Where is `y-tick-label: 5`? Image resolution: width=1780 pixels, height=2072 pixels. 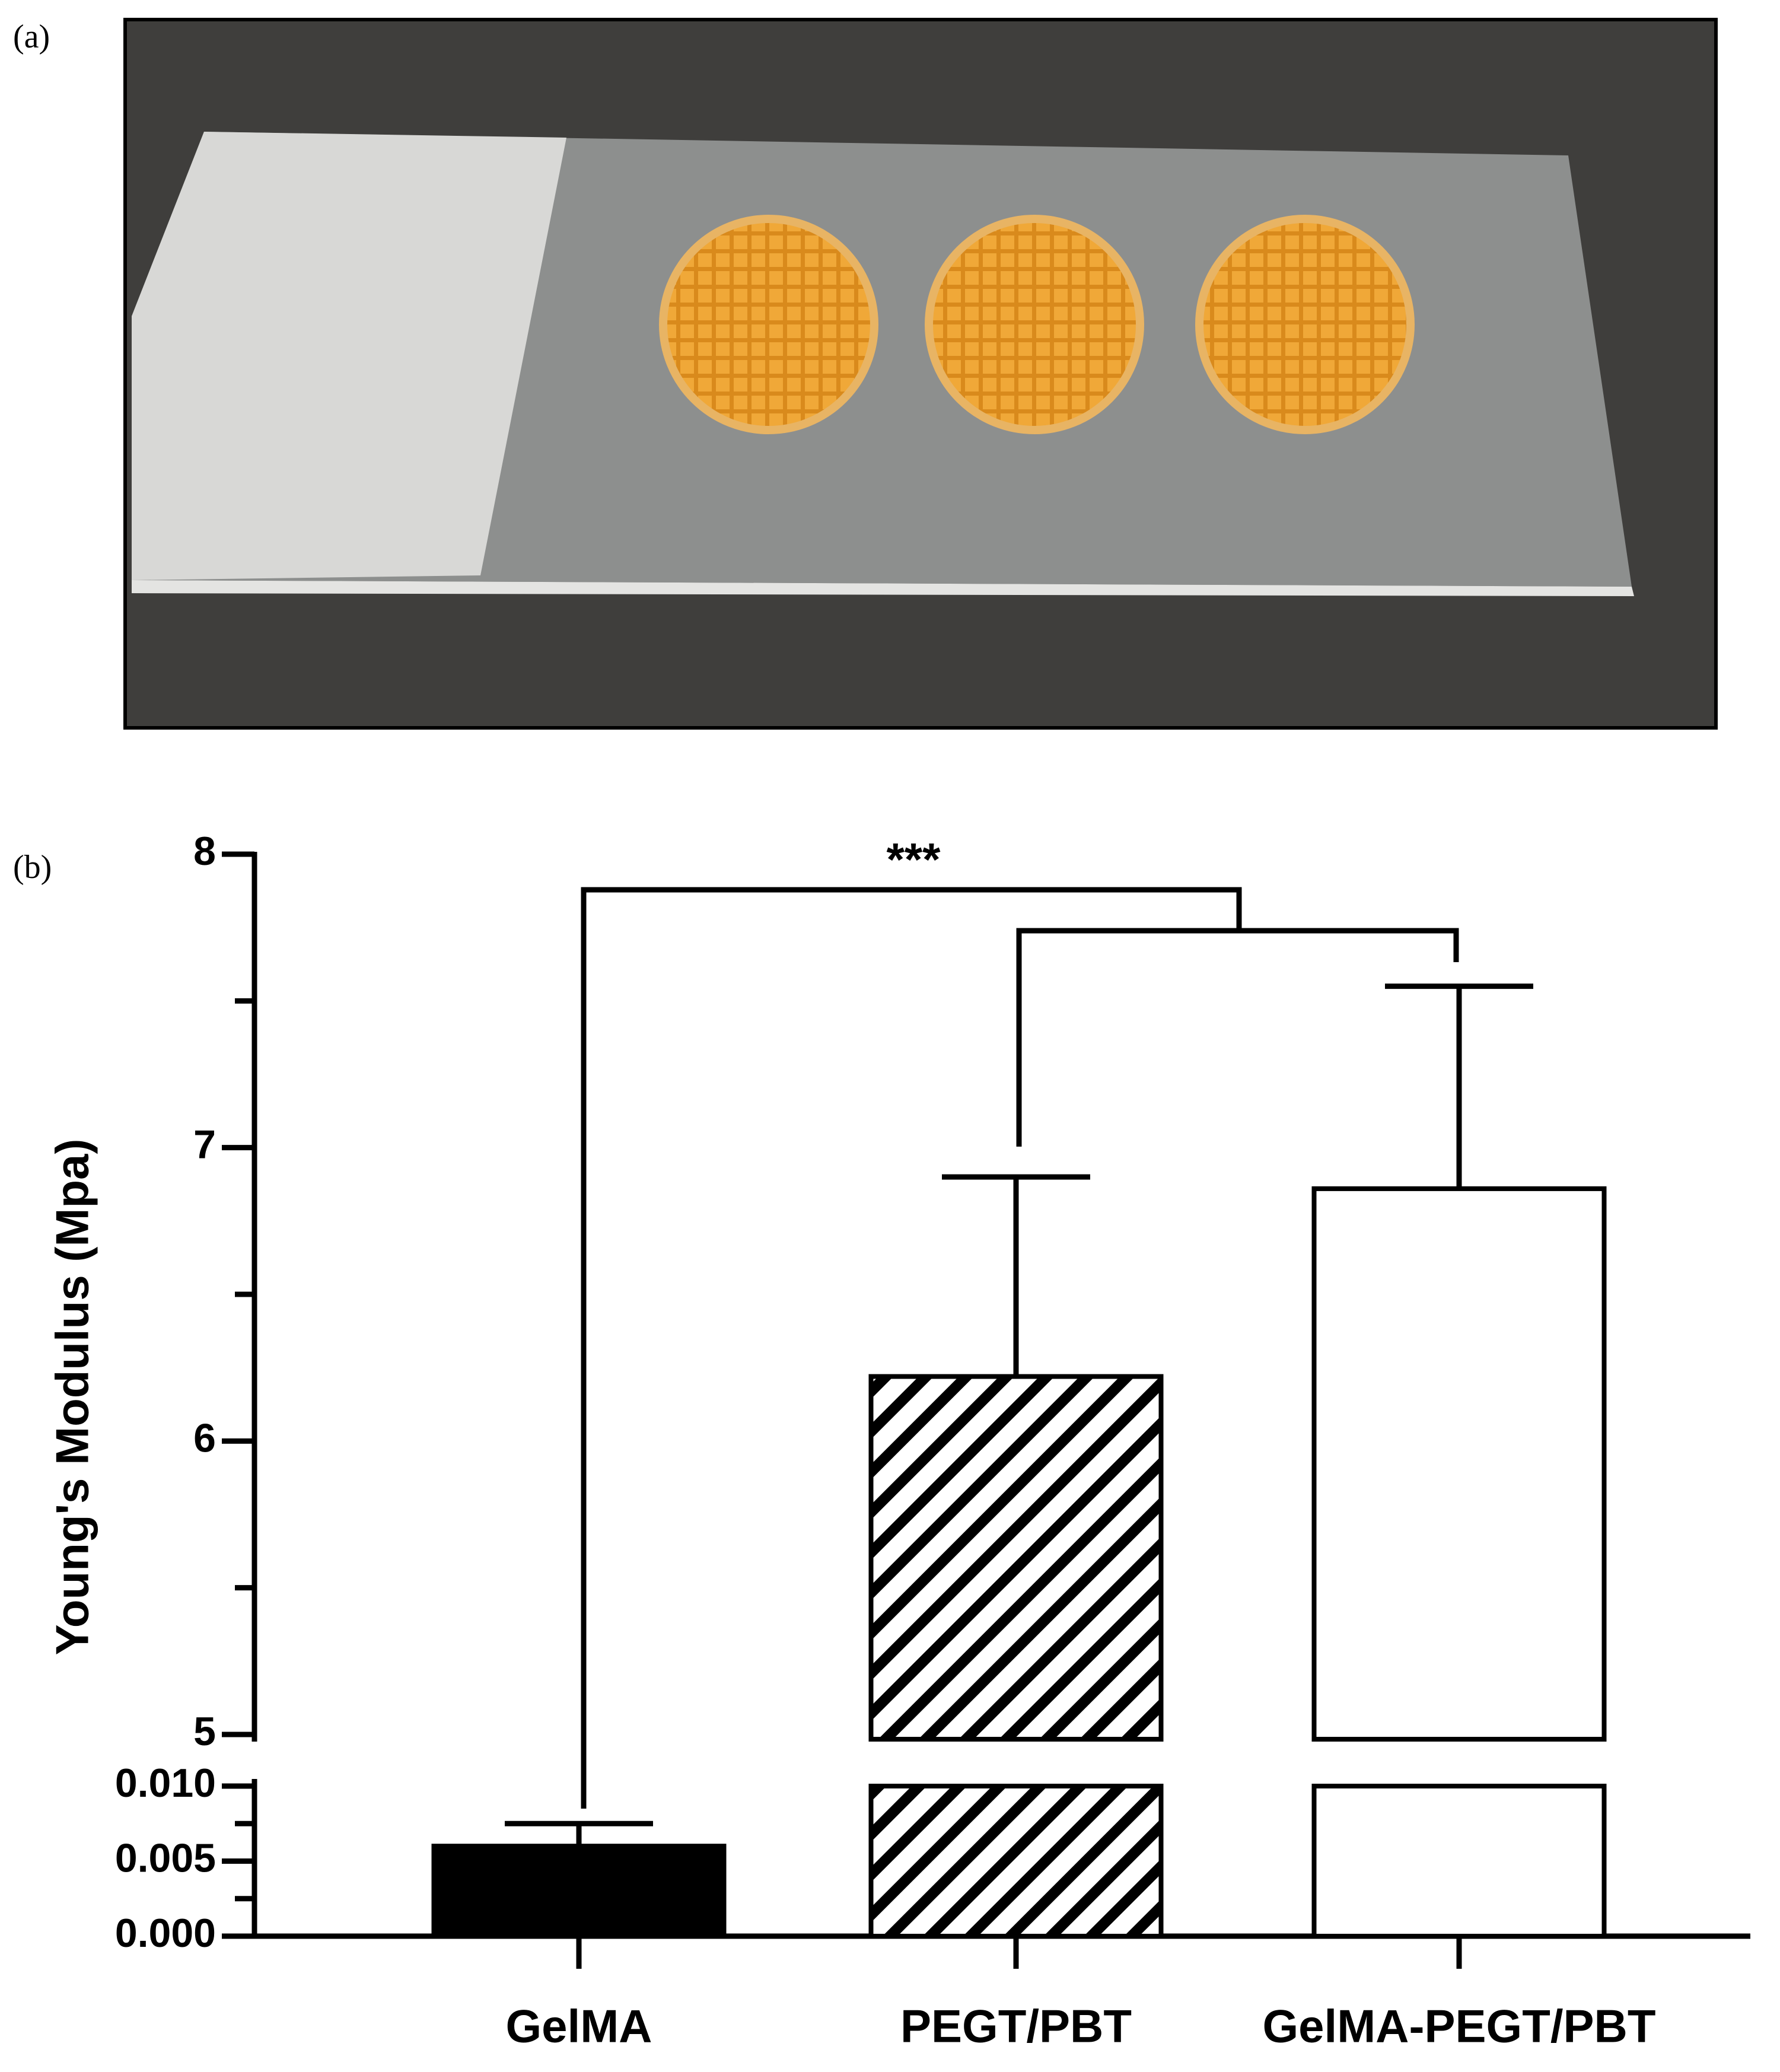
y-tick-label: 5 is located at coordinates (204, 1731).